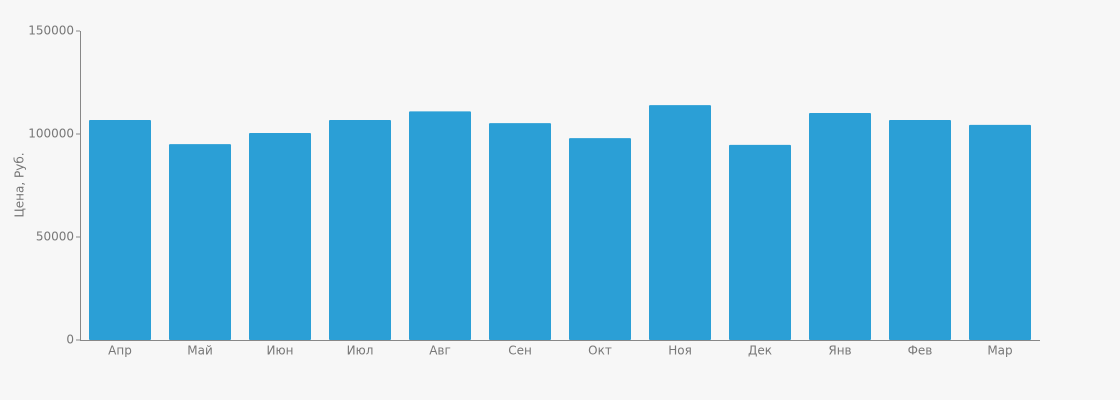 The width and height of the screenshot is (1120, 400). What do you see at coordinates (20, 184) in the screenshot?
I see `y-axis-label: Цена, Руб.` at bounding box center [20, 184].